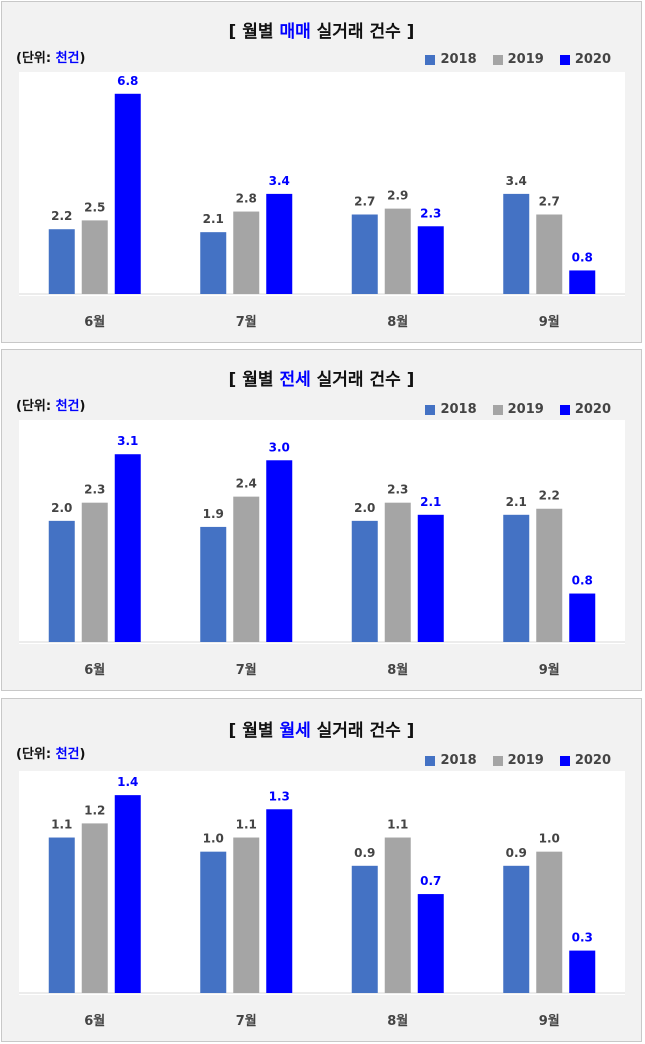 The height and width of the screenshot is (1044, 645). I want to click on data-label: 3.1, so click(127, 441).